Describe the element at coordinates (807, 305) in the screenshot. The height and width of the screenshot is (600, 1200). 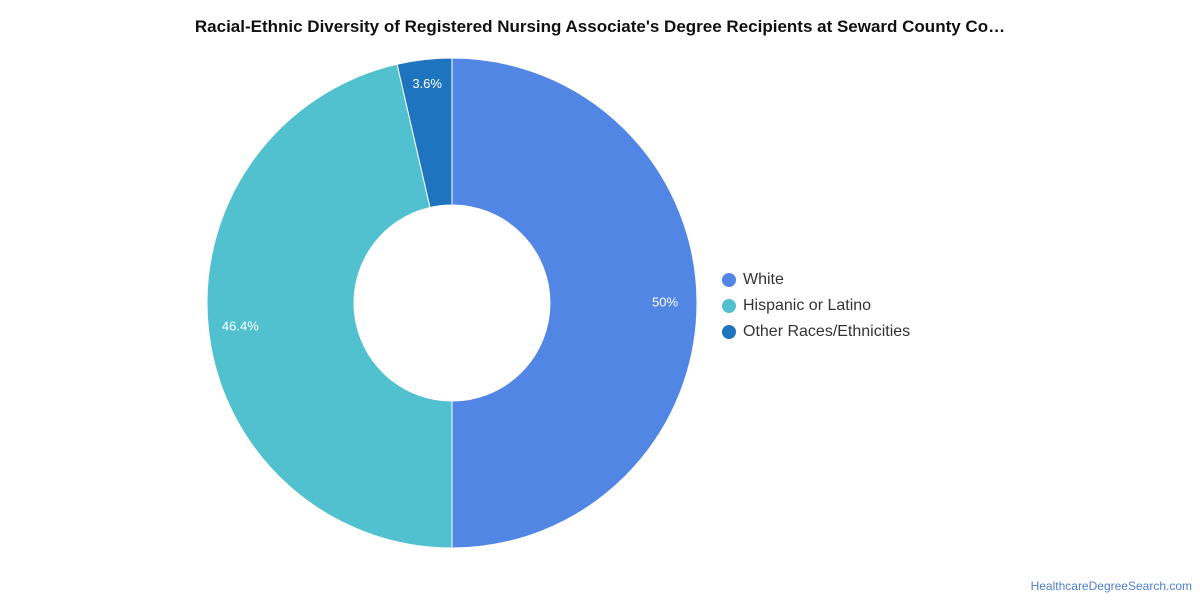
I see `legend-label-hispanic-or-latino: Hispanic or Latino` at that location.